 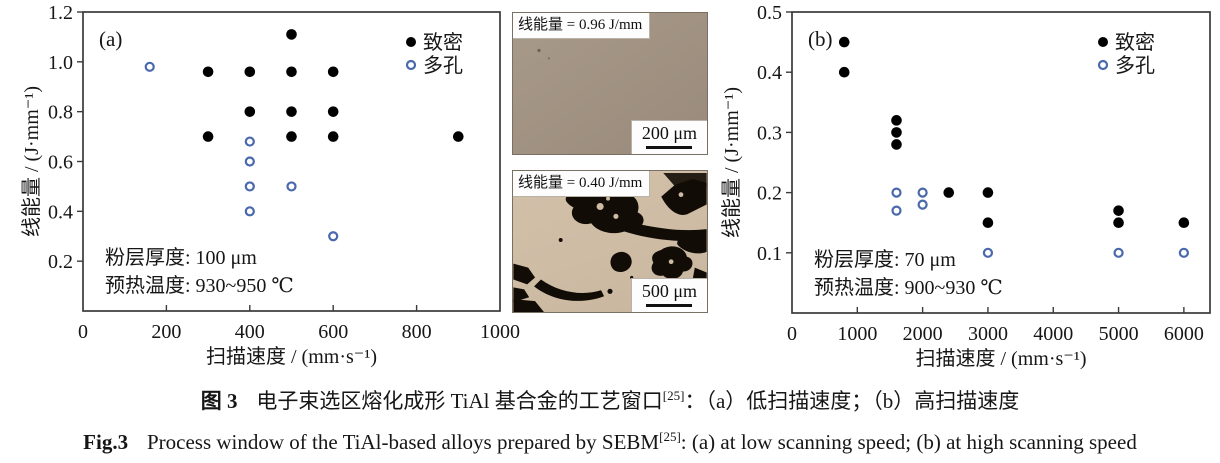 What do you see at coordinates (1184, 334) in the screenshot?
I see `svg-text: 6000` at bounding box center [1184, 334].